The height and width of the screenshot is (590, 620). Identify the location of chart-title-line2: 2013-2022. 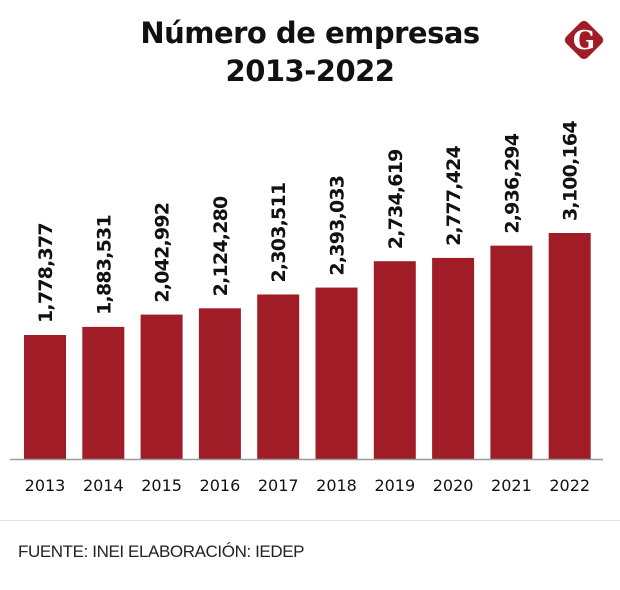
(310, 71).